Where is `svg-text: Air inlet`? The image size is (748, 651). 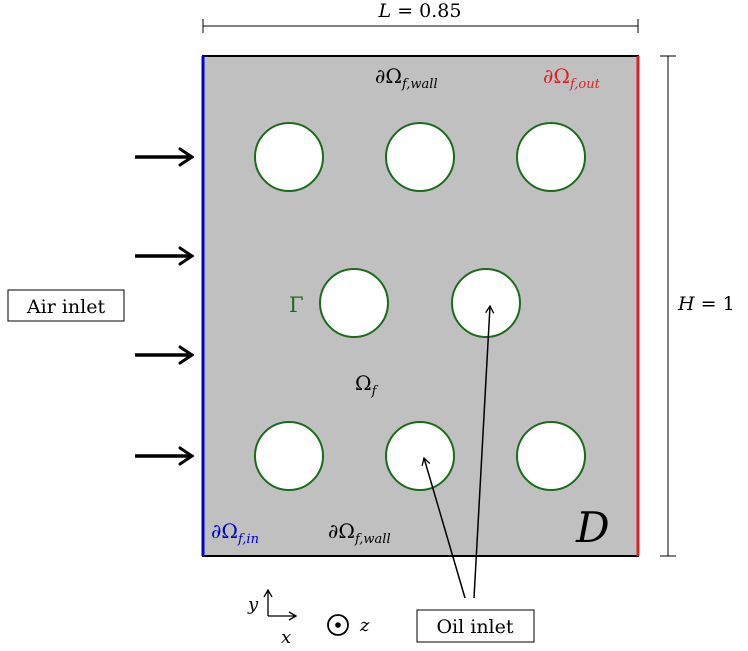
svg-text: Air inlet is located at coordinates (66, 307).